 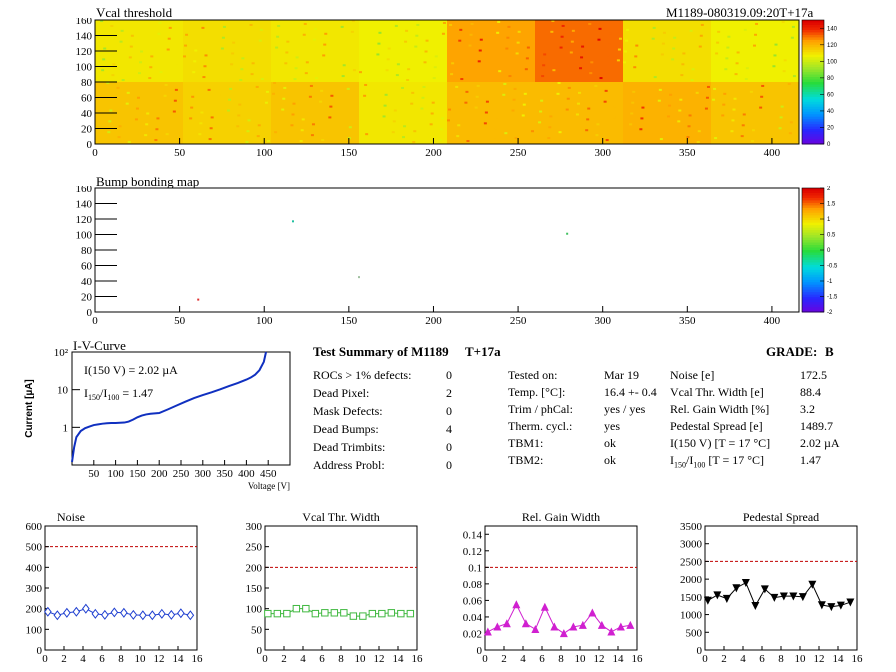 I want to click on x-tick-label: 14, so click(x=619, y=659).